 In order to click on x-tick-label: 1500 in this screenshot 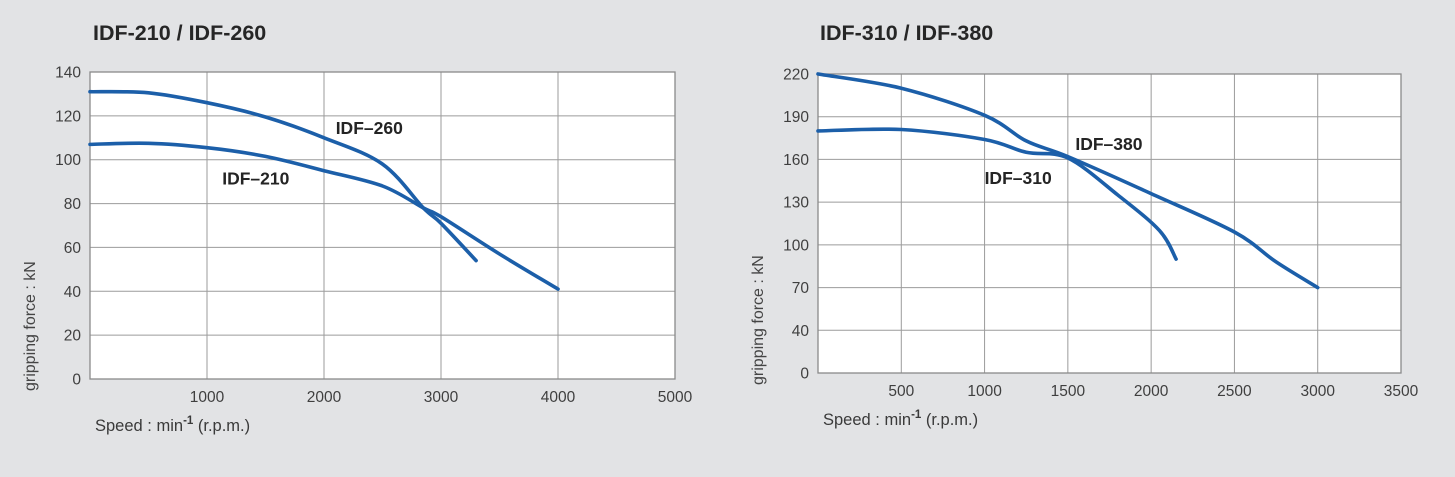, I will do `click(1068, 391)`.